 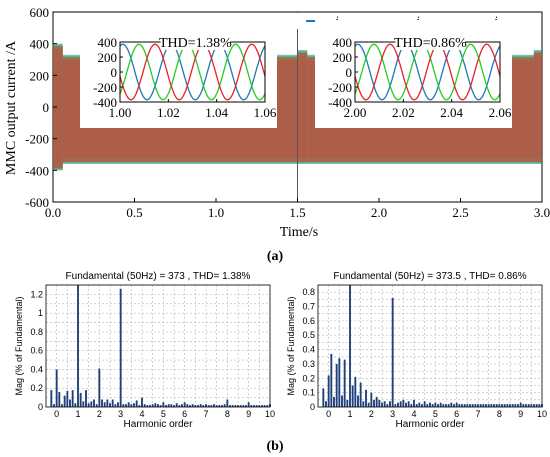 What do you see at coordinates (308, 307) in the screenshot?
I see `bar-y-tick-label: 0.7` at bounding box center [308, 307].